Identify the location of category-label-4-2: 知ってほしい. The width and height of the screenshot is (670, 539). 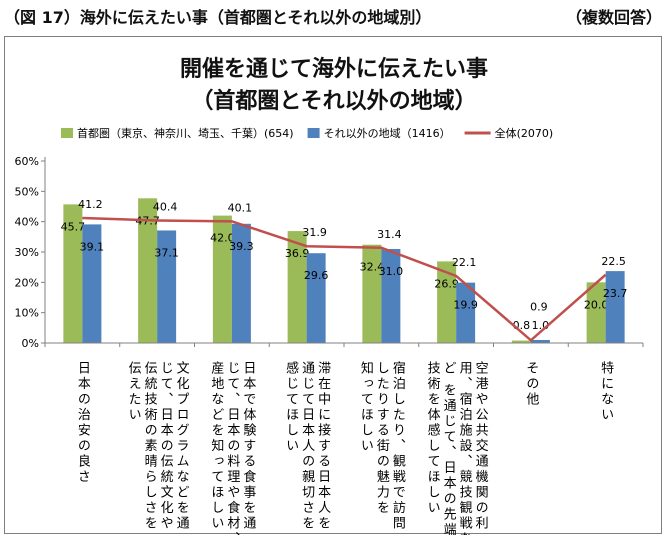
(366, 407).